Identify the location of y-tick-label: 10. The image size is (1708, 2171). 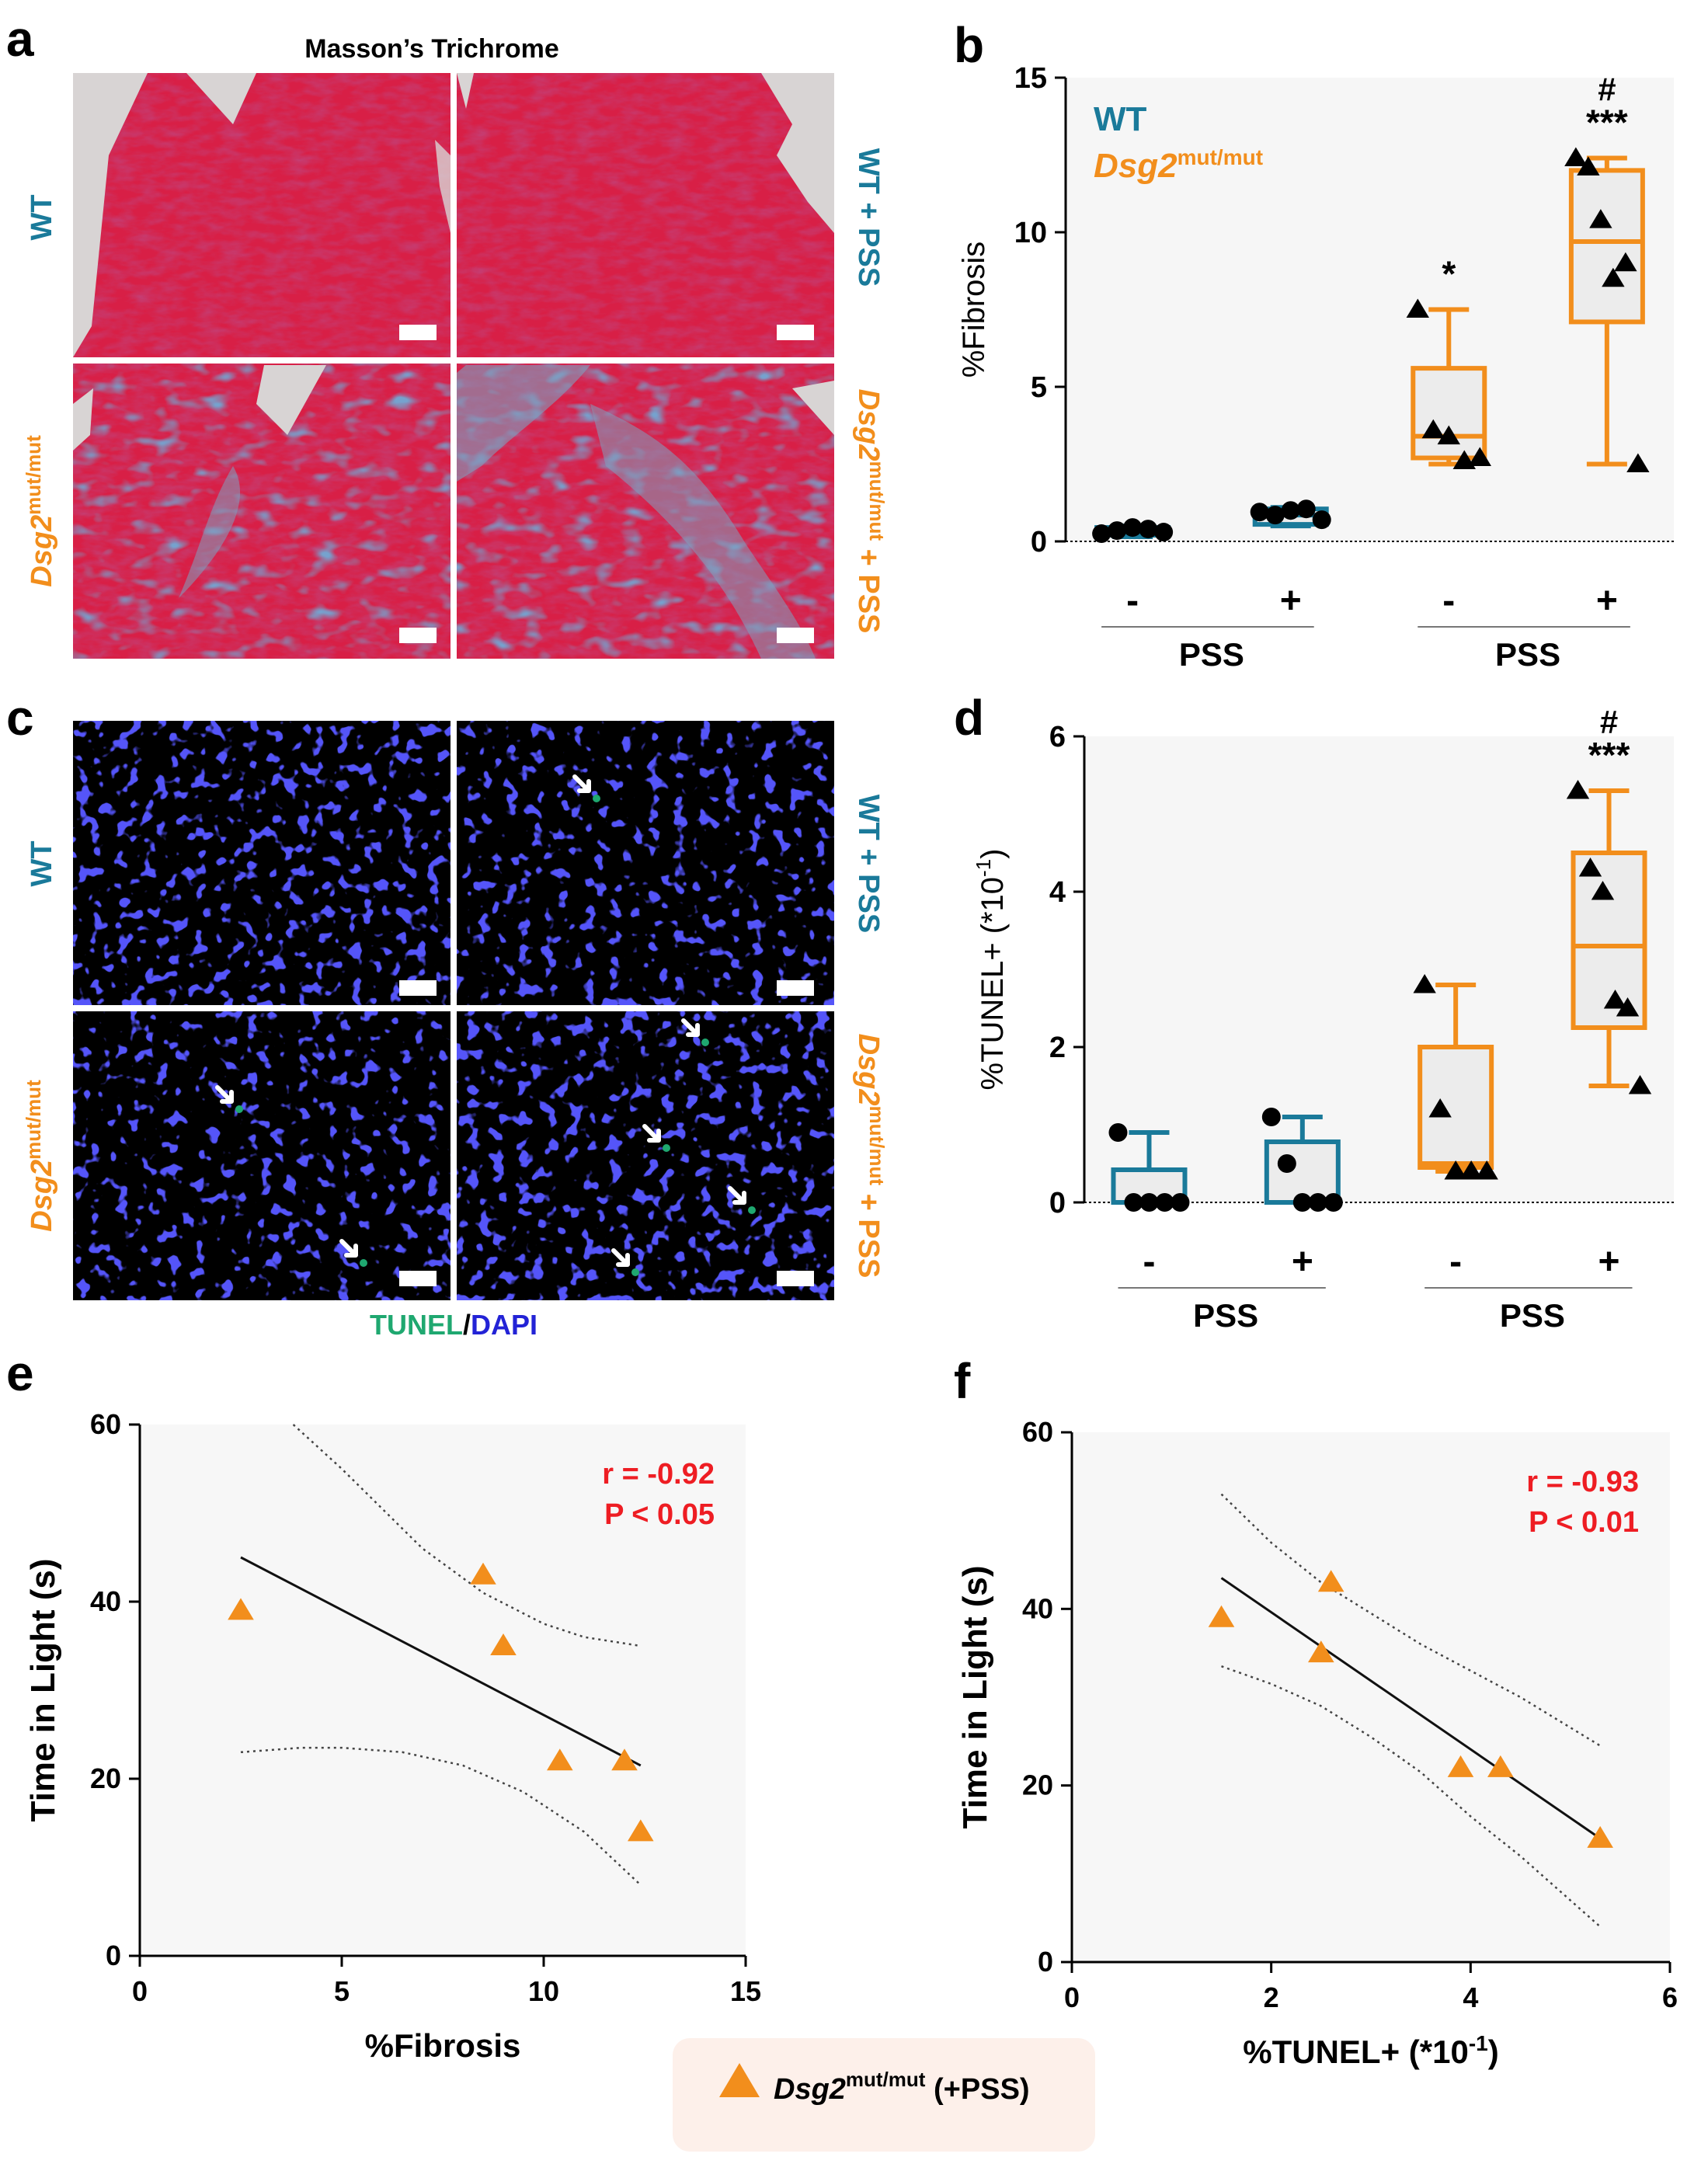
(1030, 233).